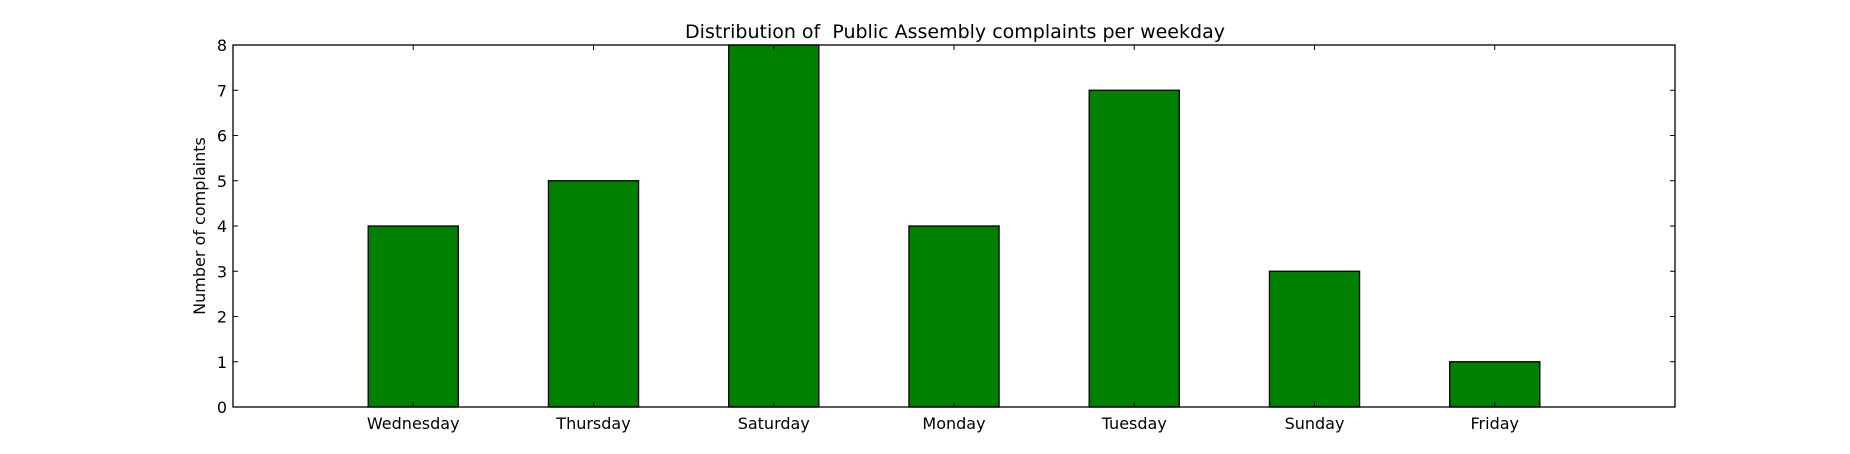  I want to click on y-tick-label: 1, so click(222, 362).